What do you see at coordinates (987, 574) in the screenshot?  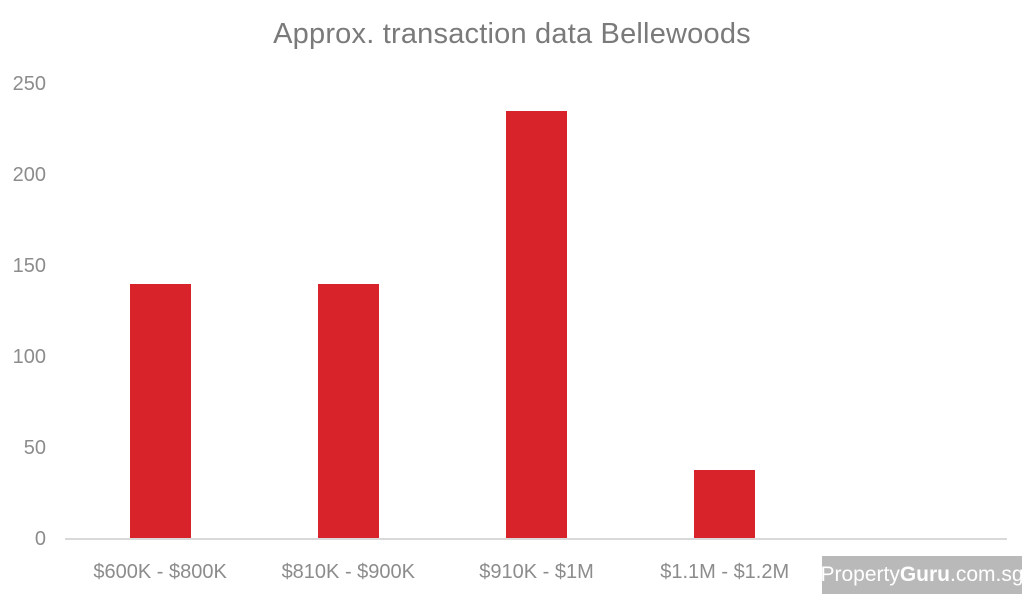 I see `watermark-domain-suffix: .com.sg` at bounding box center [987, 574].